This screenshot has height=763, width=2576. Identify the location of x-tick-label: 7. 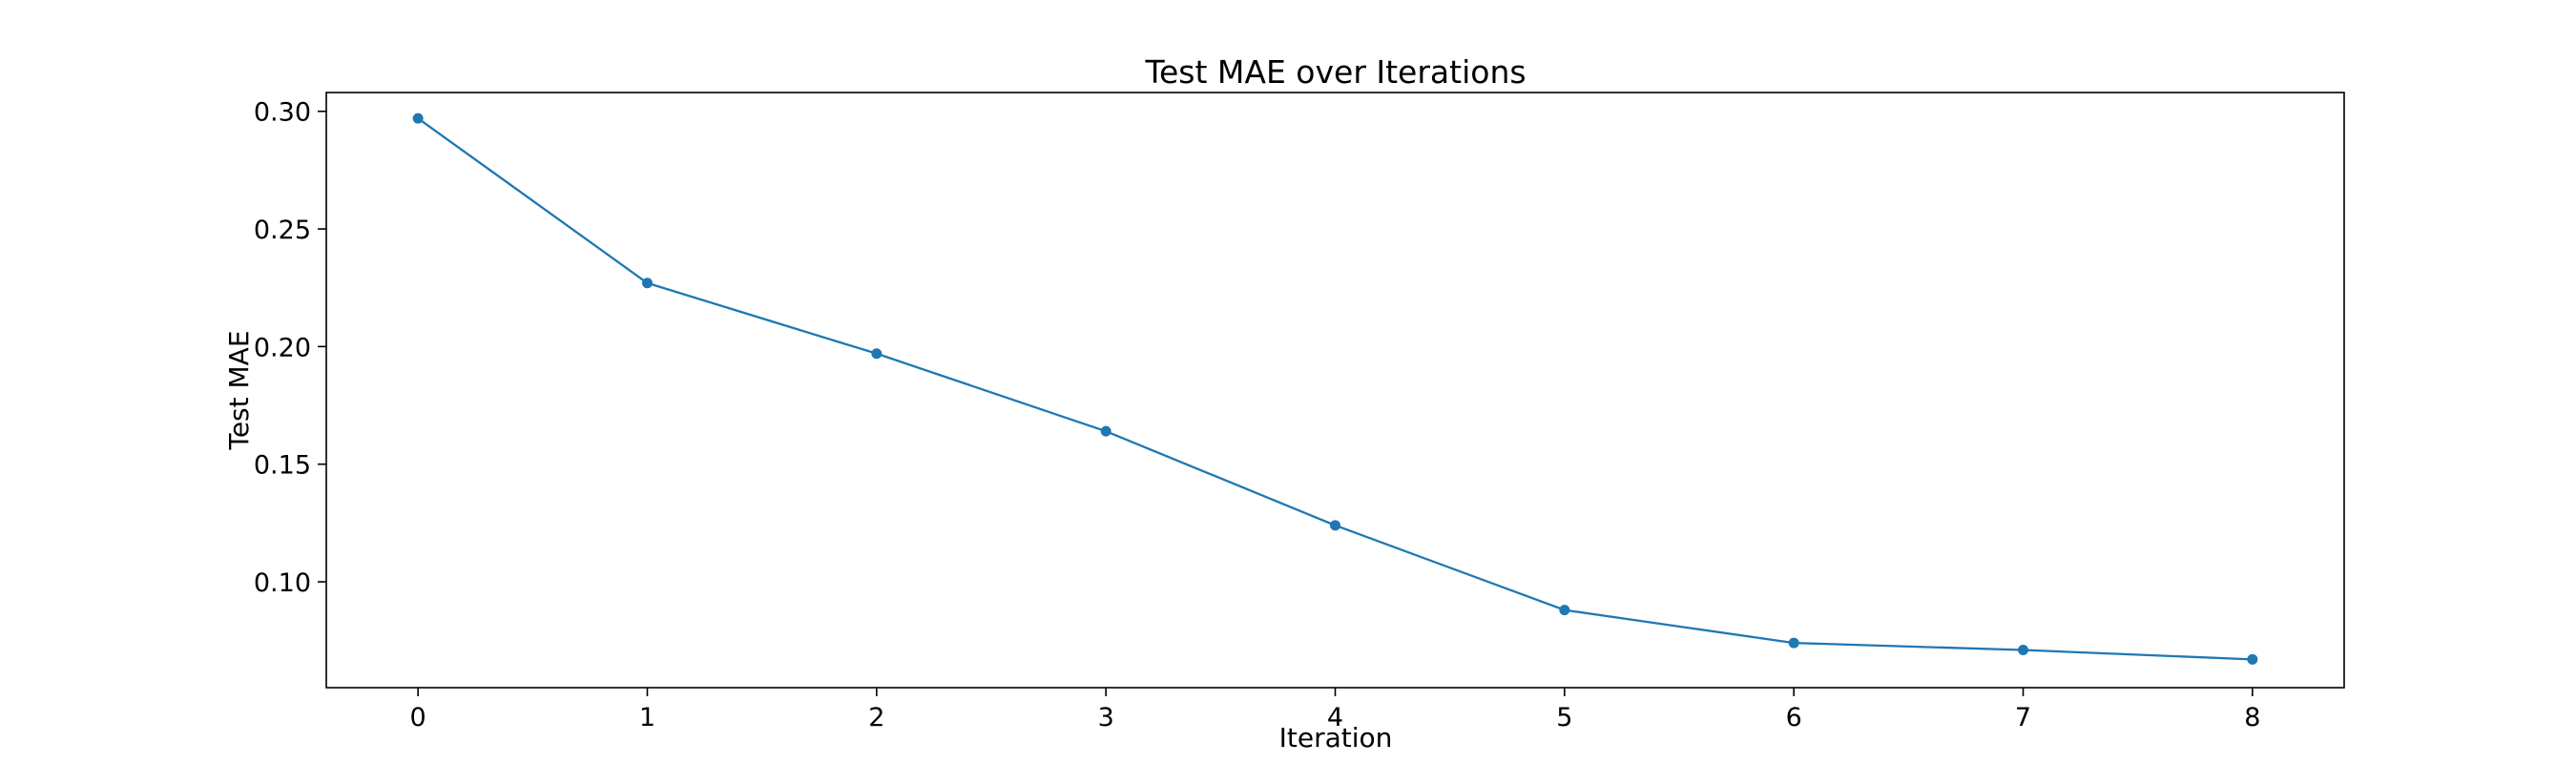
(2023, 717).